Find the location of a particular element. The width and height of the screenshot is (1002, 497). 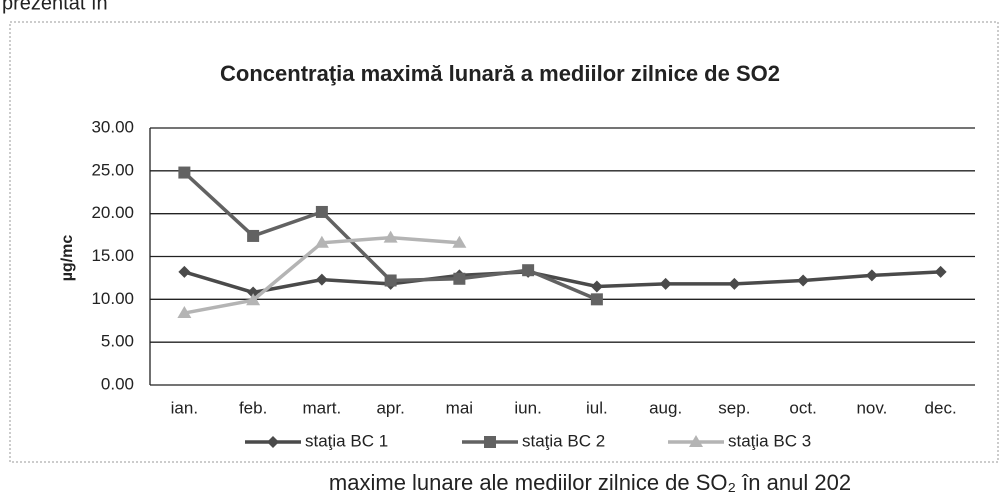

legend-label: staţia BC 2 is located at coordinates (563, 440).